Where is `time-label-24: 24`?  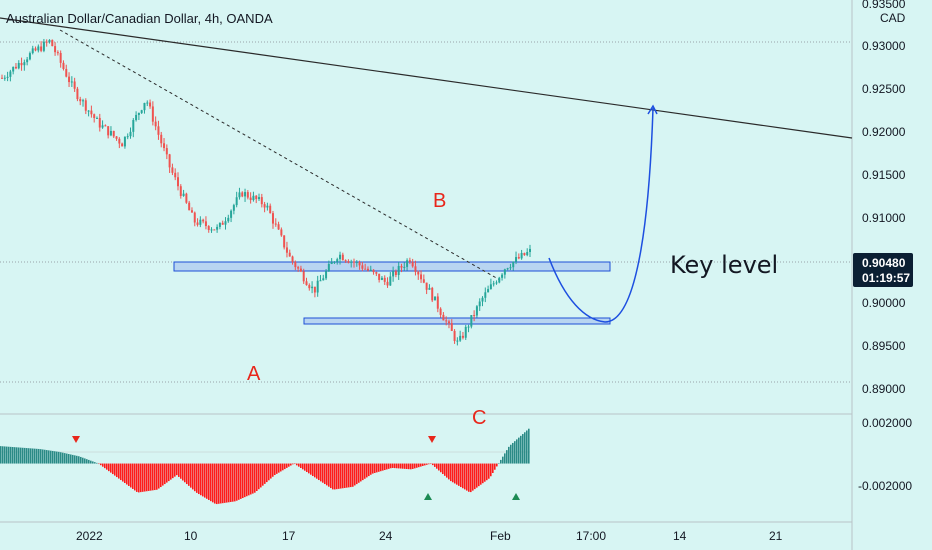
time-label-24: 24 is located at coordinates (386, 536).